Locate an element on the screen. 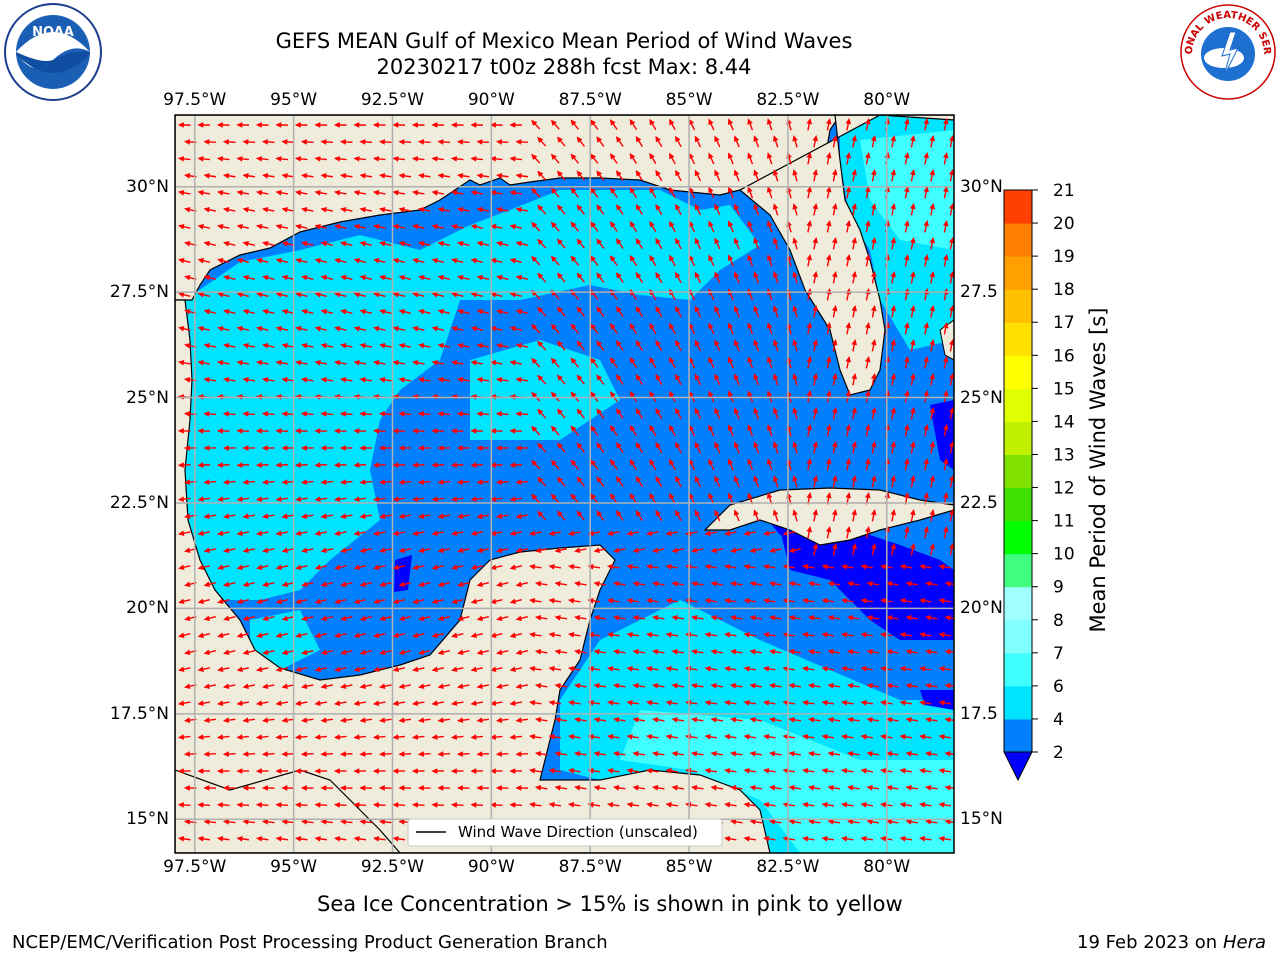  lat-tick-right: 15°N is located at coordinates (981, 819).